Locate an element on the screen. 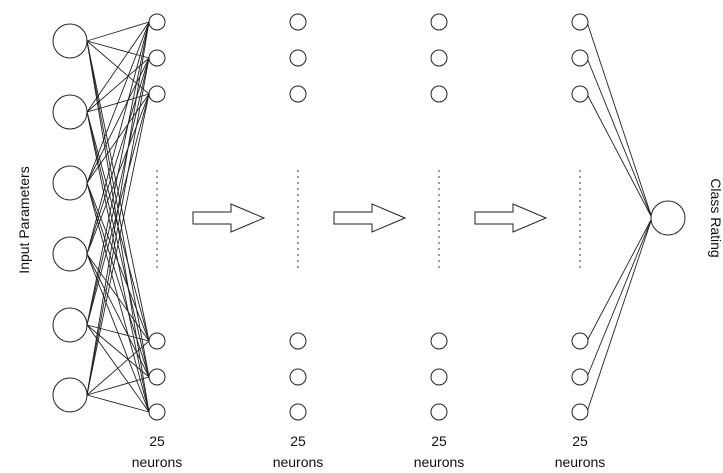  layer-2-unit-label: neurons is located at coordinates (298, 462).